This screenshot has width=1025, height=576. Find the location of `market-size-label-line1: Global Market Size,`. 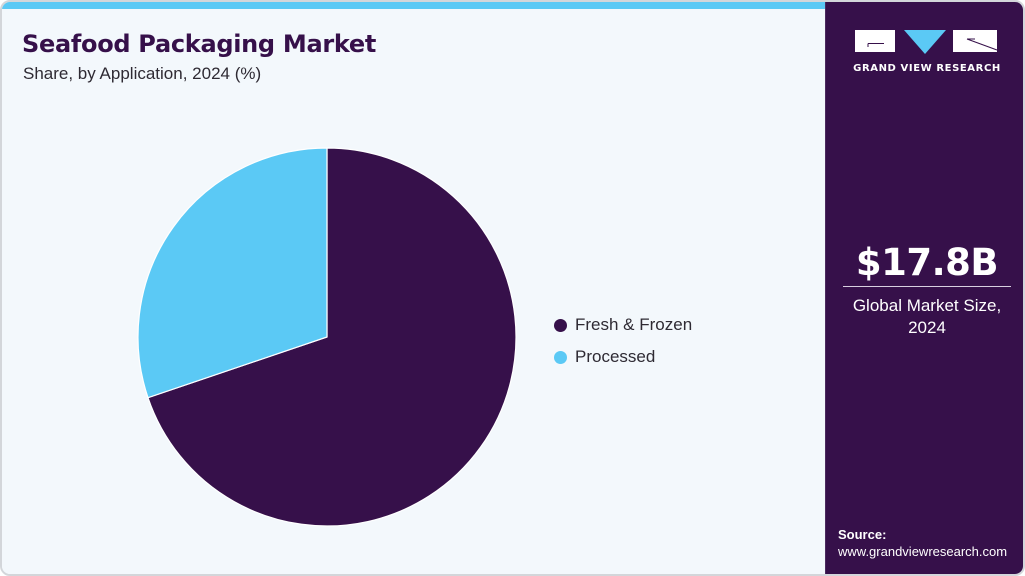

market-size-label-line1: Global Market Size, is located at coordinates (927, 305).